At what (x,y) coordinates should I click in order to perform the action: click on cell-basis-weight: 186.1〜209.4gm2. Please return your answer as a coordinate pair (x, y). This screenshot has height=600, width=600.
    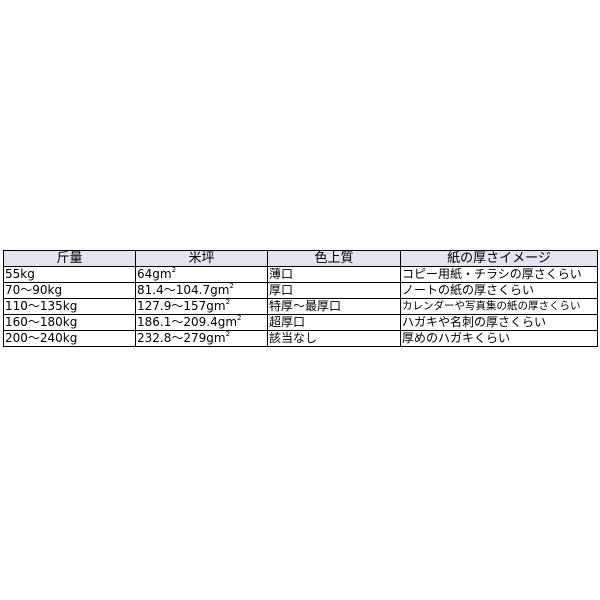
    Looking at the image, I should click on (201, 322).